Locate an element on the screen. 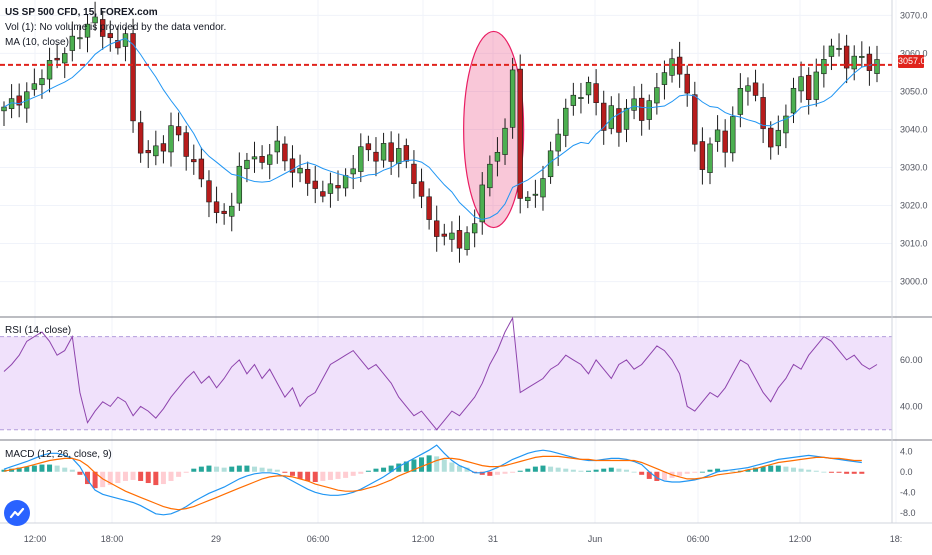 The height and width of the screenshot is (555, 932). macd-axis-label: 4.0 is located at coordinates (906, 451).